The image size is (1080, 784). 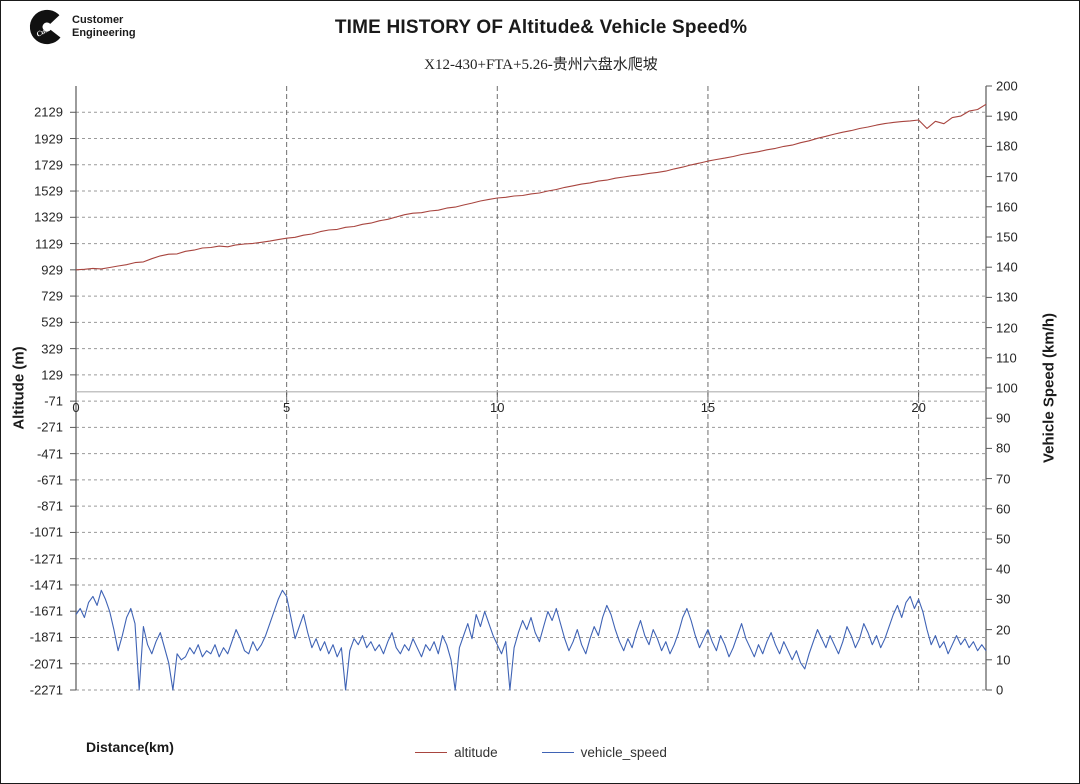 I want to click on y-right-tick-label: 20, so click(x=1003, y=630).